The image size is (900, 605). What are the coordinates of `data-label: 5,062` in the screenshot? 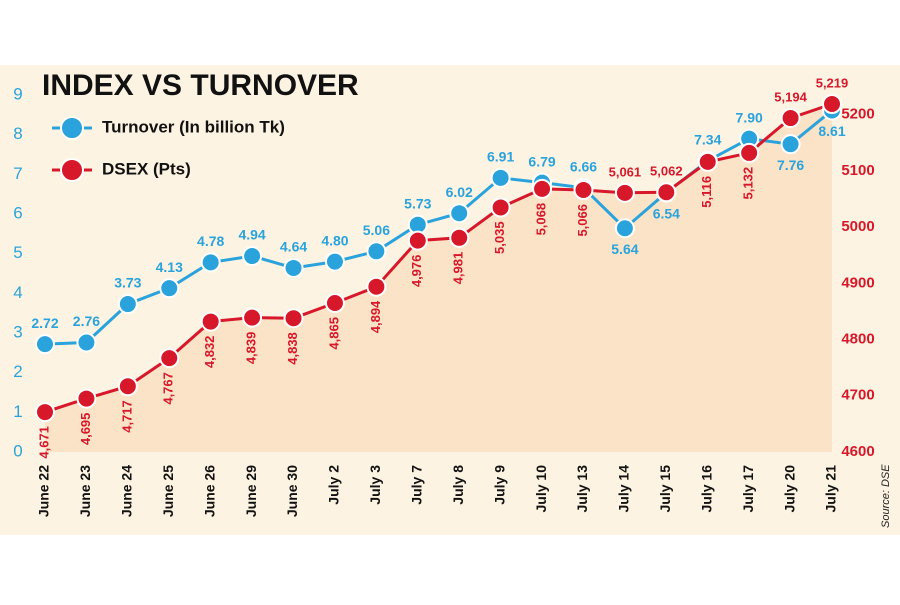 It's located at (666, 171).